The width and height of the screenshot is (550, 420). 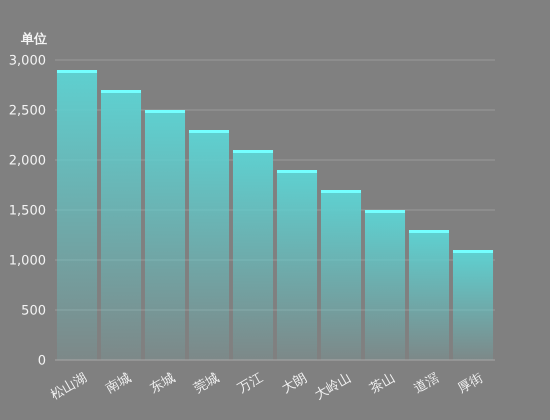 I want to click on y-axis-title: 单位, so click(x=33, y=39).